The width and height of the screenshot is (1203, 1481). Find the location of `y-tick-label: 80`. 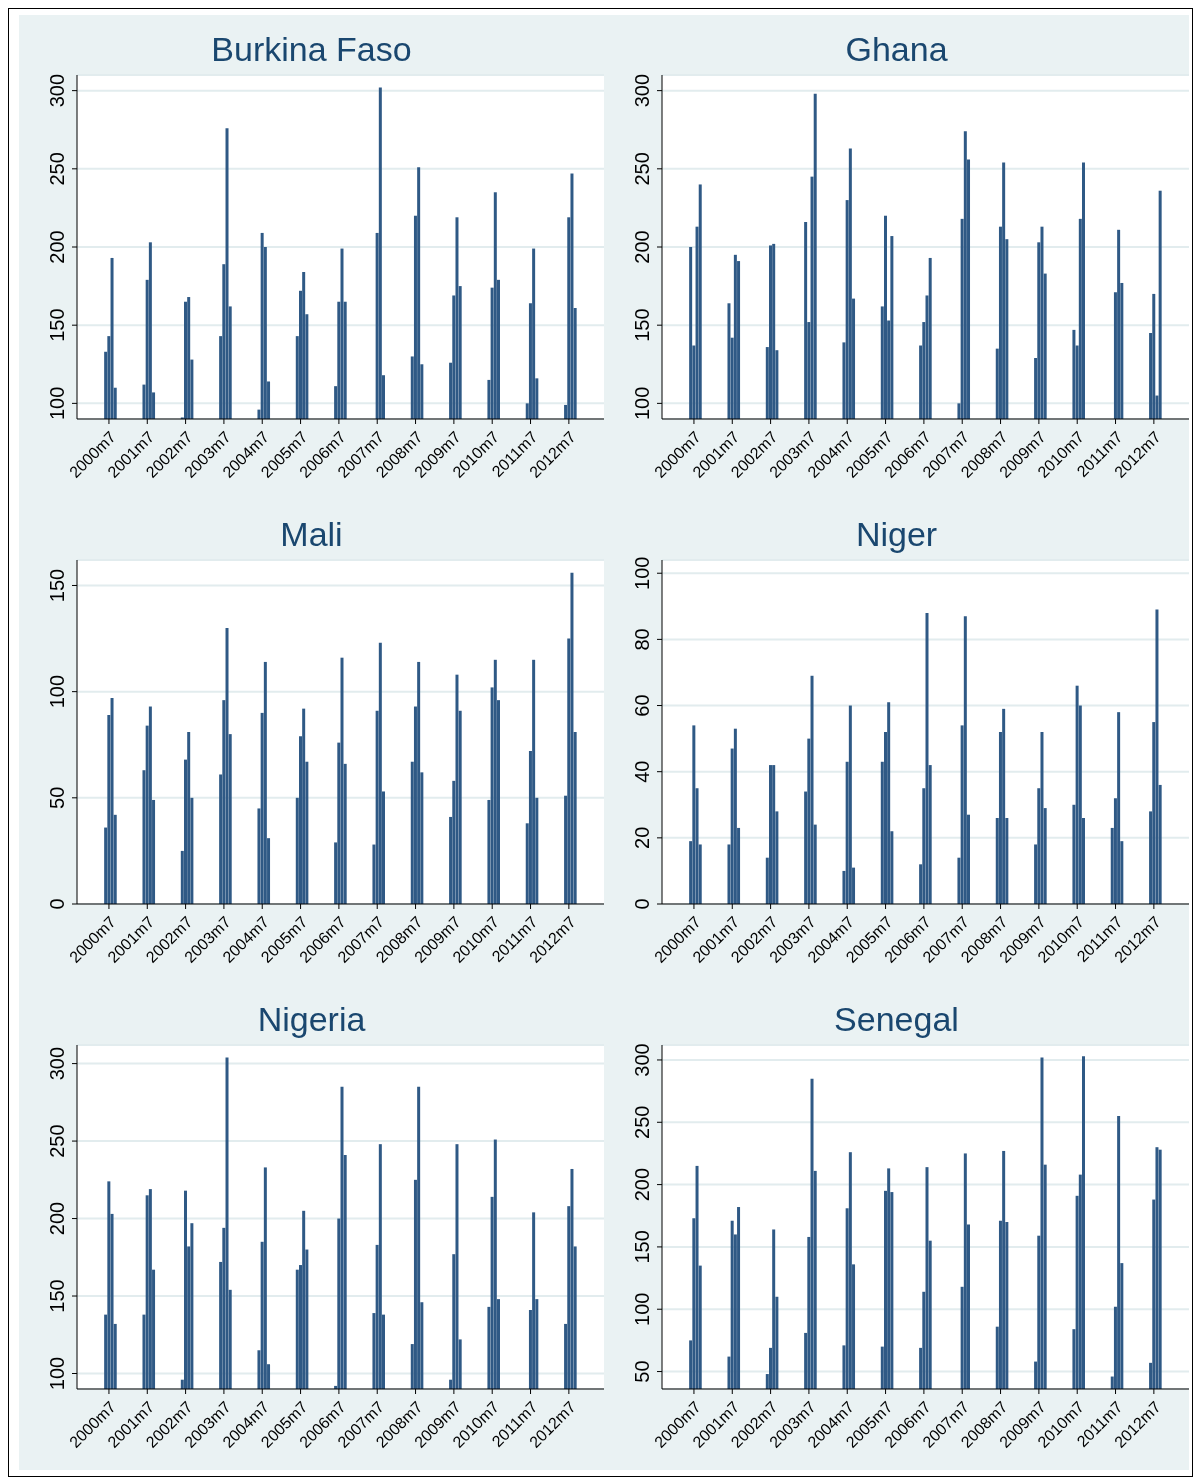

y-tick-label: 80 is located at coordinates (642, 639).